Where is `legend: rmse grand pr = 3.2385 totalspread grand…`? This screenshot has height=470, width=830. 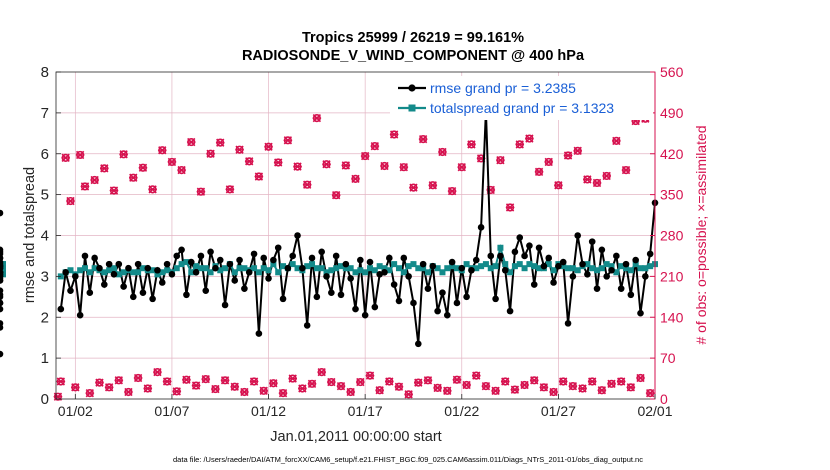
legend: rmse grand pr = 3.2385 totalspread grand… is located at coordinates (521, 98).